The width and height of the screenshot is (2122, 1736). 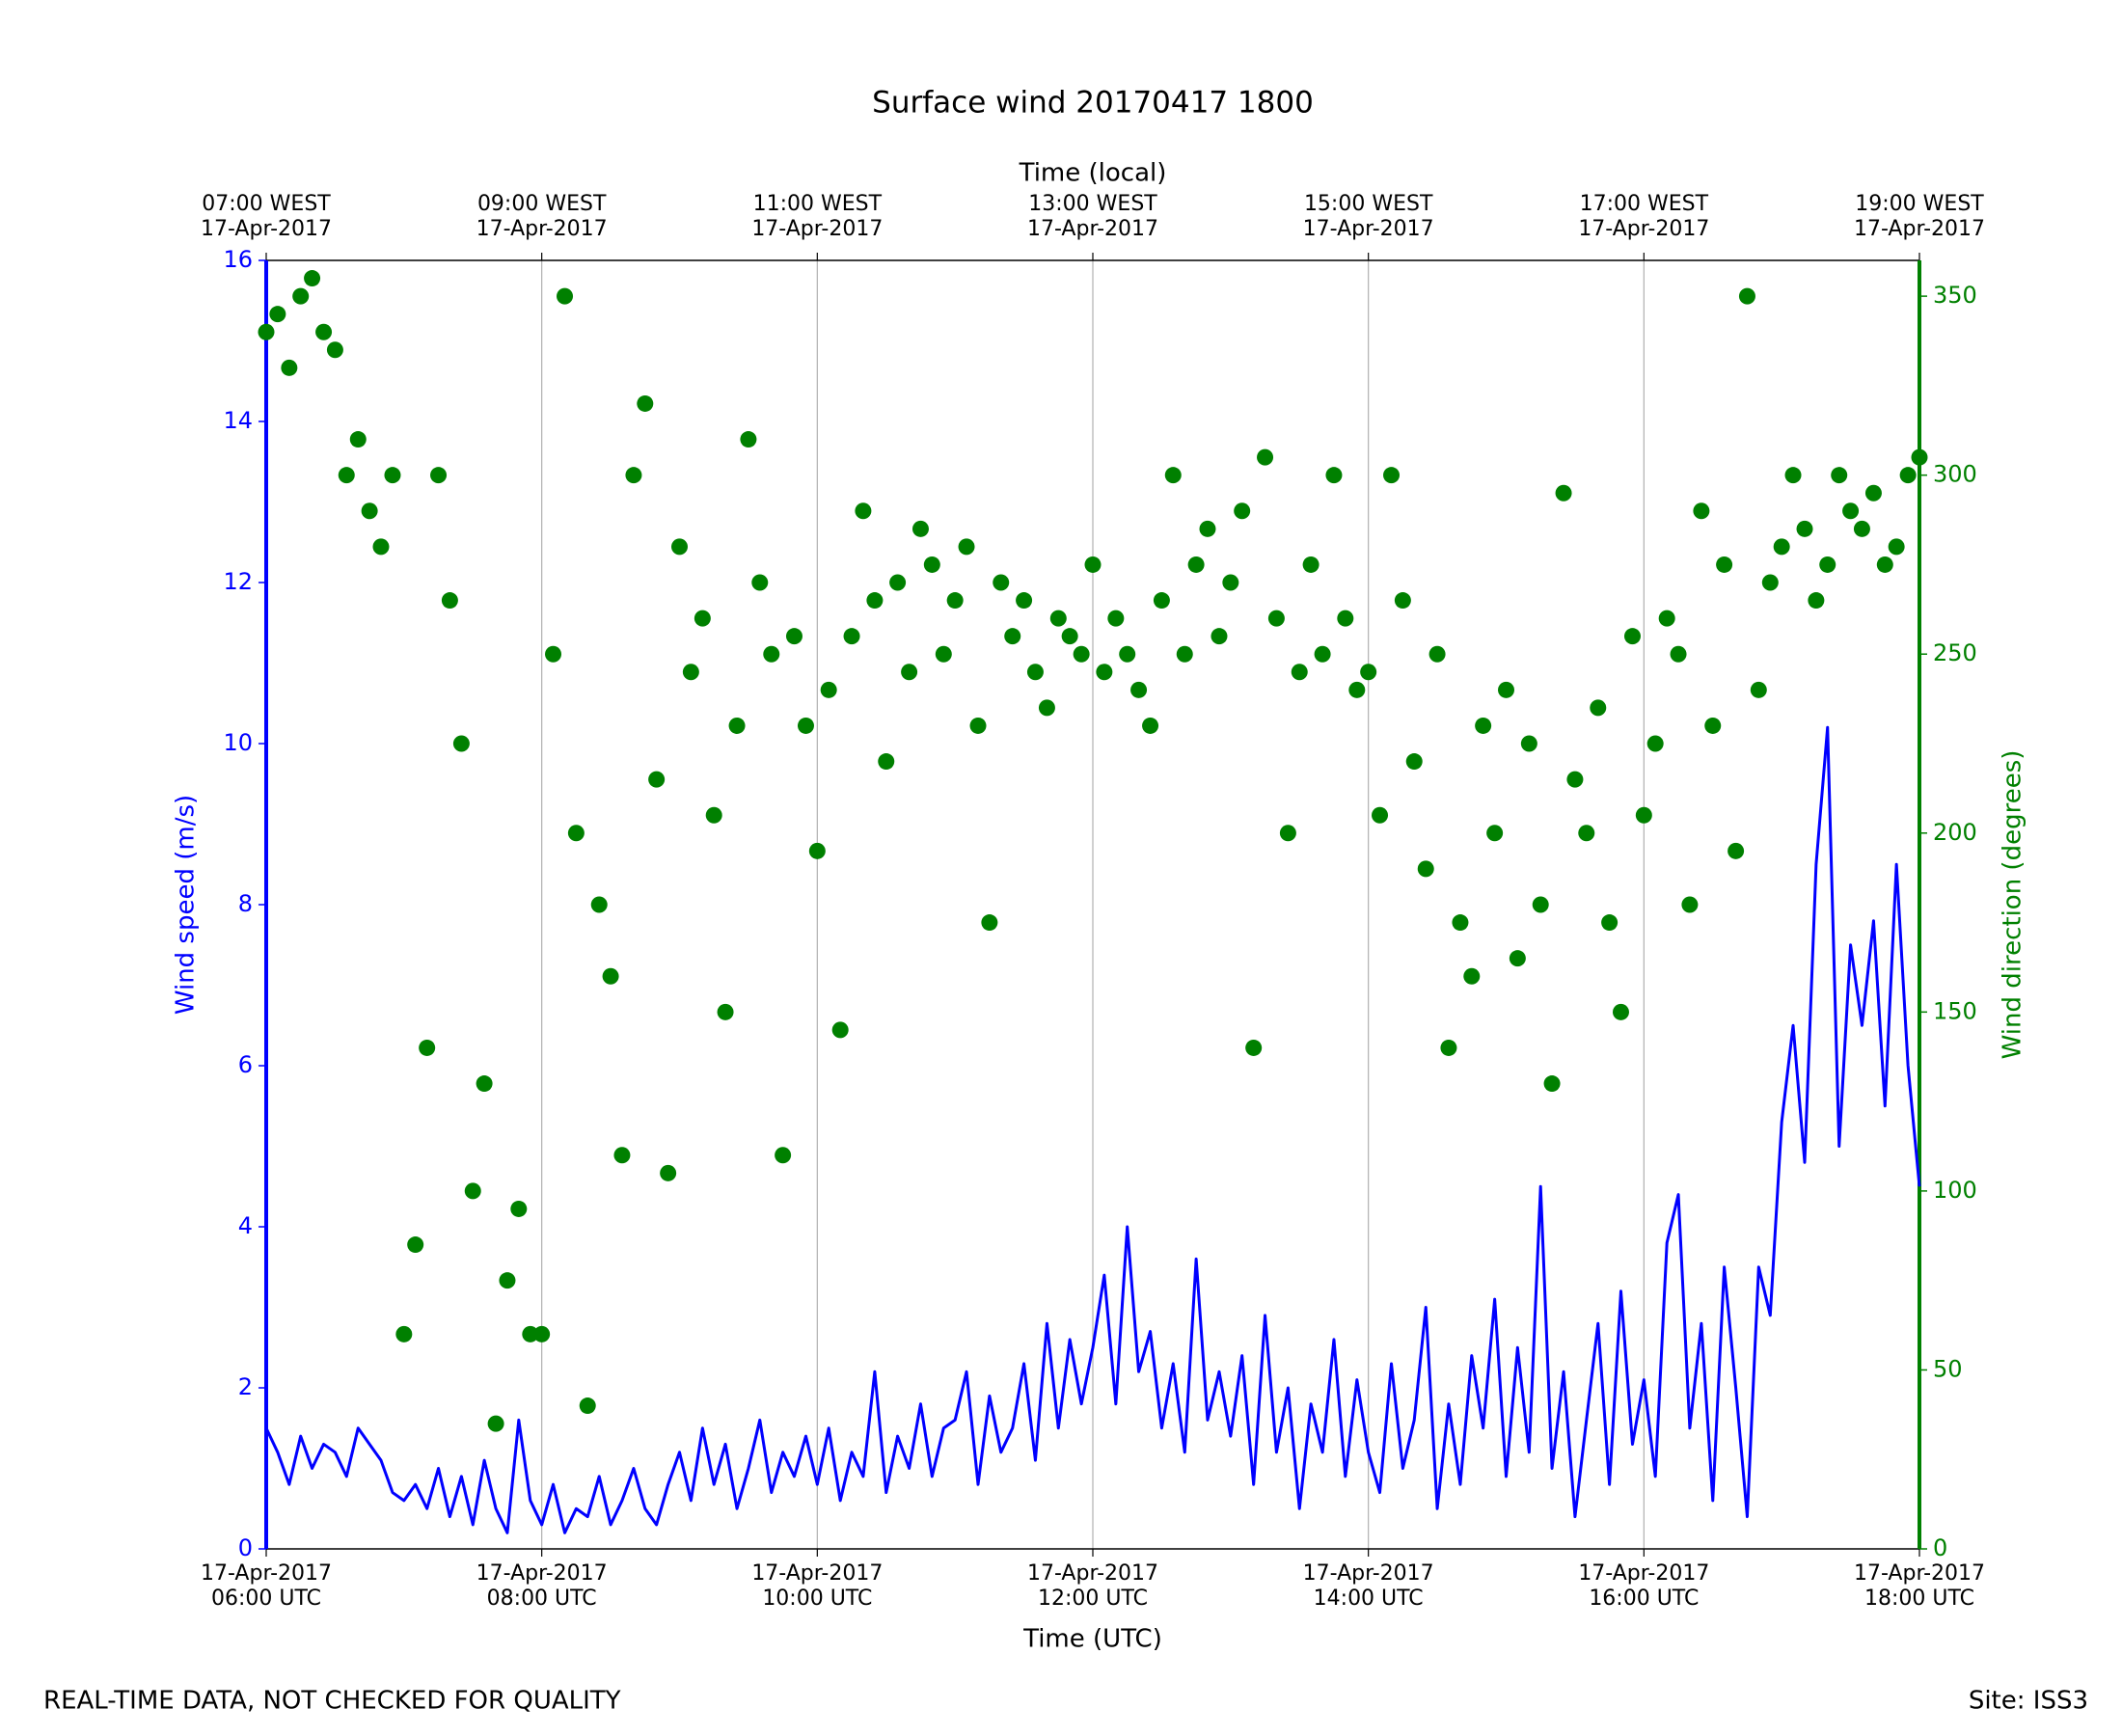 What do you see at coordinates (818, 204) in the screenshot?
I see `x2-tick-label: 11:00 WEST` at bounding box center [818, 204].